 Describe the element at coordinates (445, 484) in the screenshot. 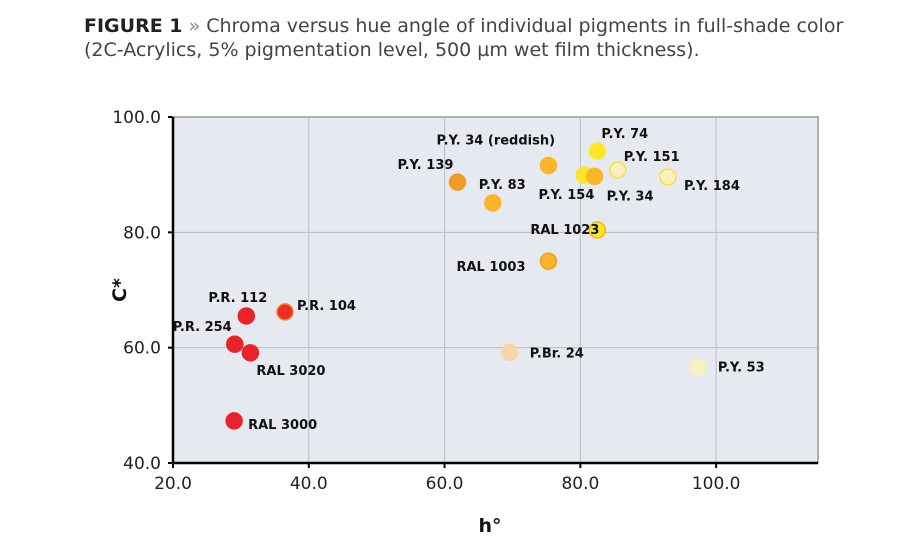

I see `x-tick-label: 60.0` at that location.